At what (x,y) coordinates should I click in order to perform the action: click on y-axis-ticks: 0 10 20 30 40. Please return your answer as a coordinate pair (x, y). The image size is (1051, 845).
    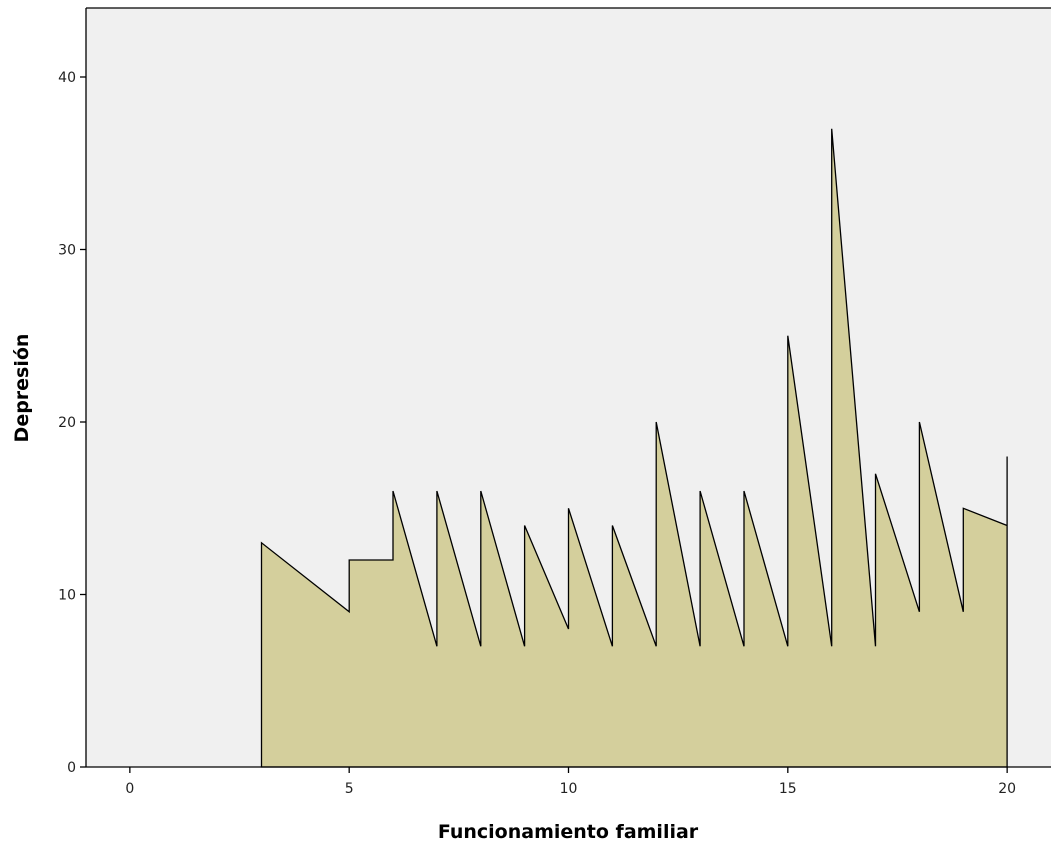
    Looking at the image, I should click on (72, 423).